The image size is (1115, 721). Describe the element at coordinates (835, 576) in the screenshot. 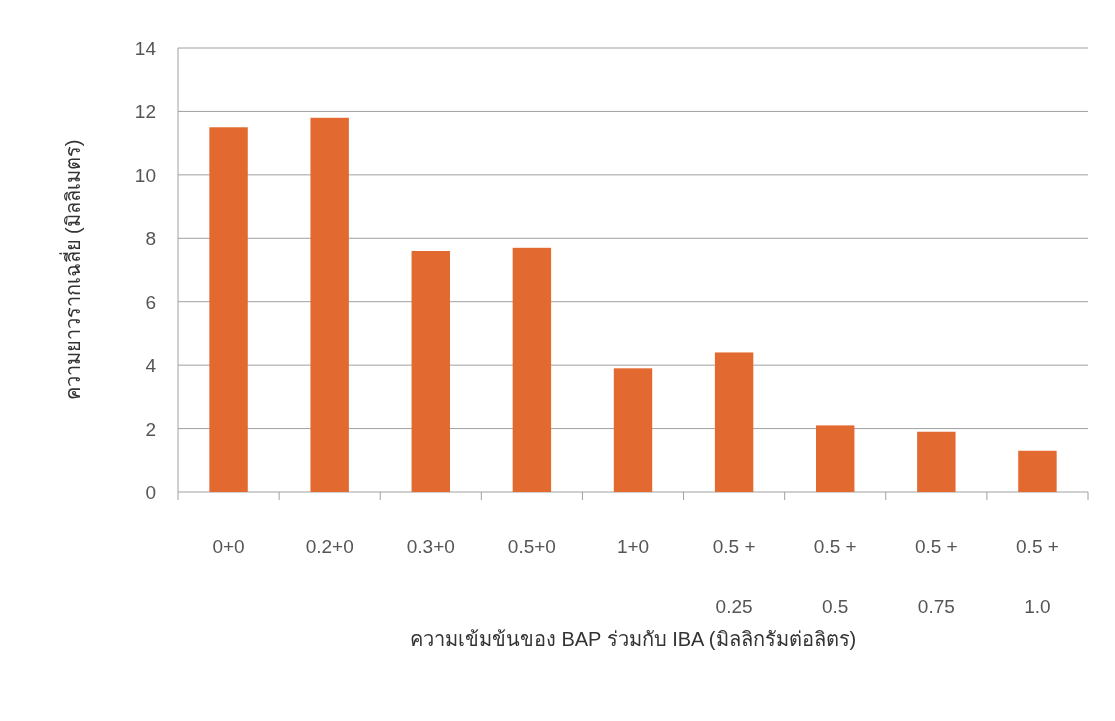

I see `category-label: 0.5 + 0.5` at that location.